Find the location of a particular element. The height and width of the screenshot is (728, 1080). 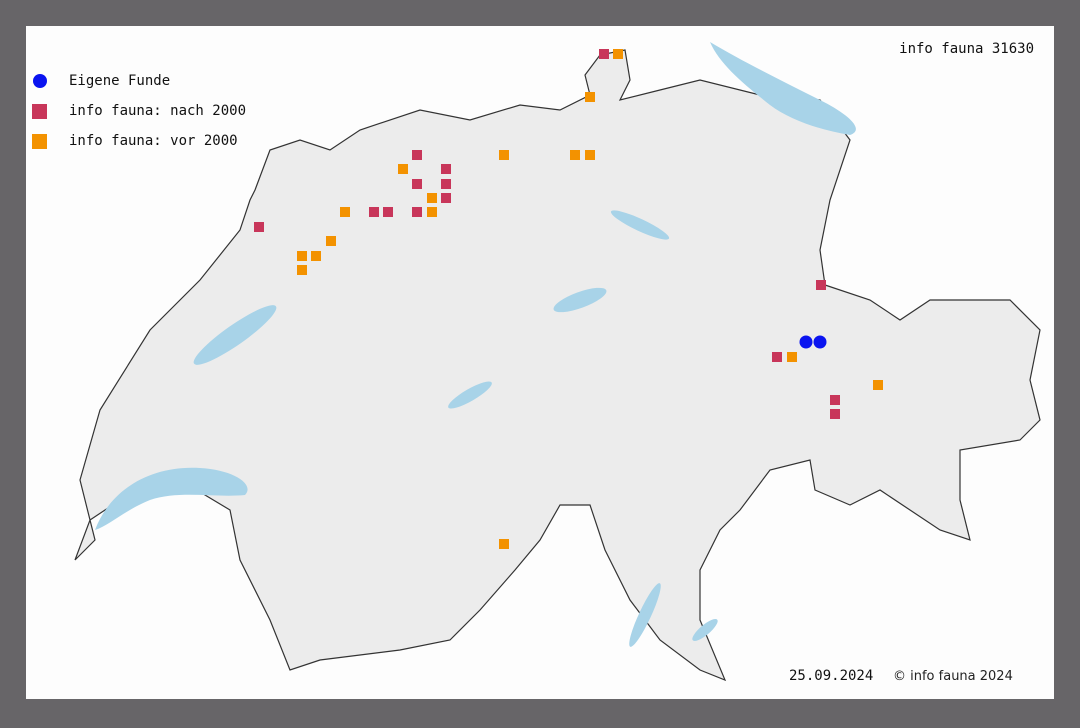

legend-item-eigene-funde: Eigene Funde is located at coordinates (101, 81).